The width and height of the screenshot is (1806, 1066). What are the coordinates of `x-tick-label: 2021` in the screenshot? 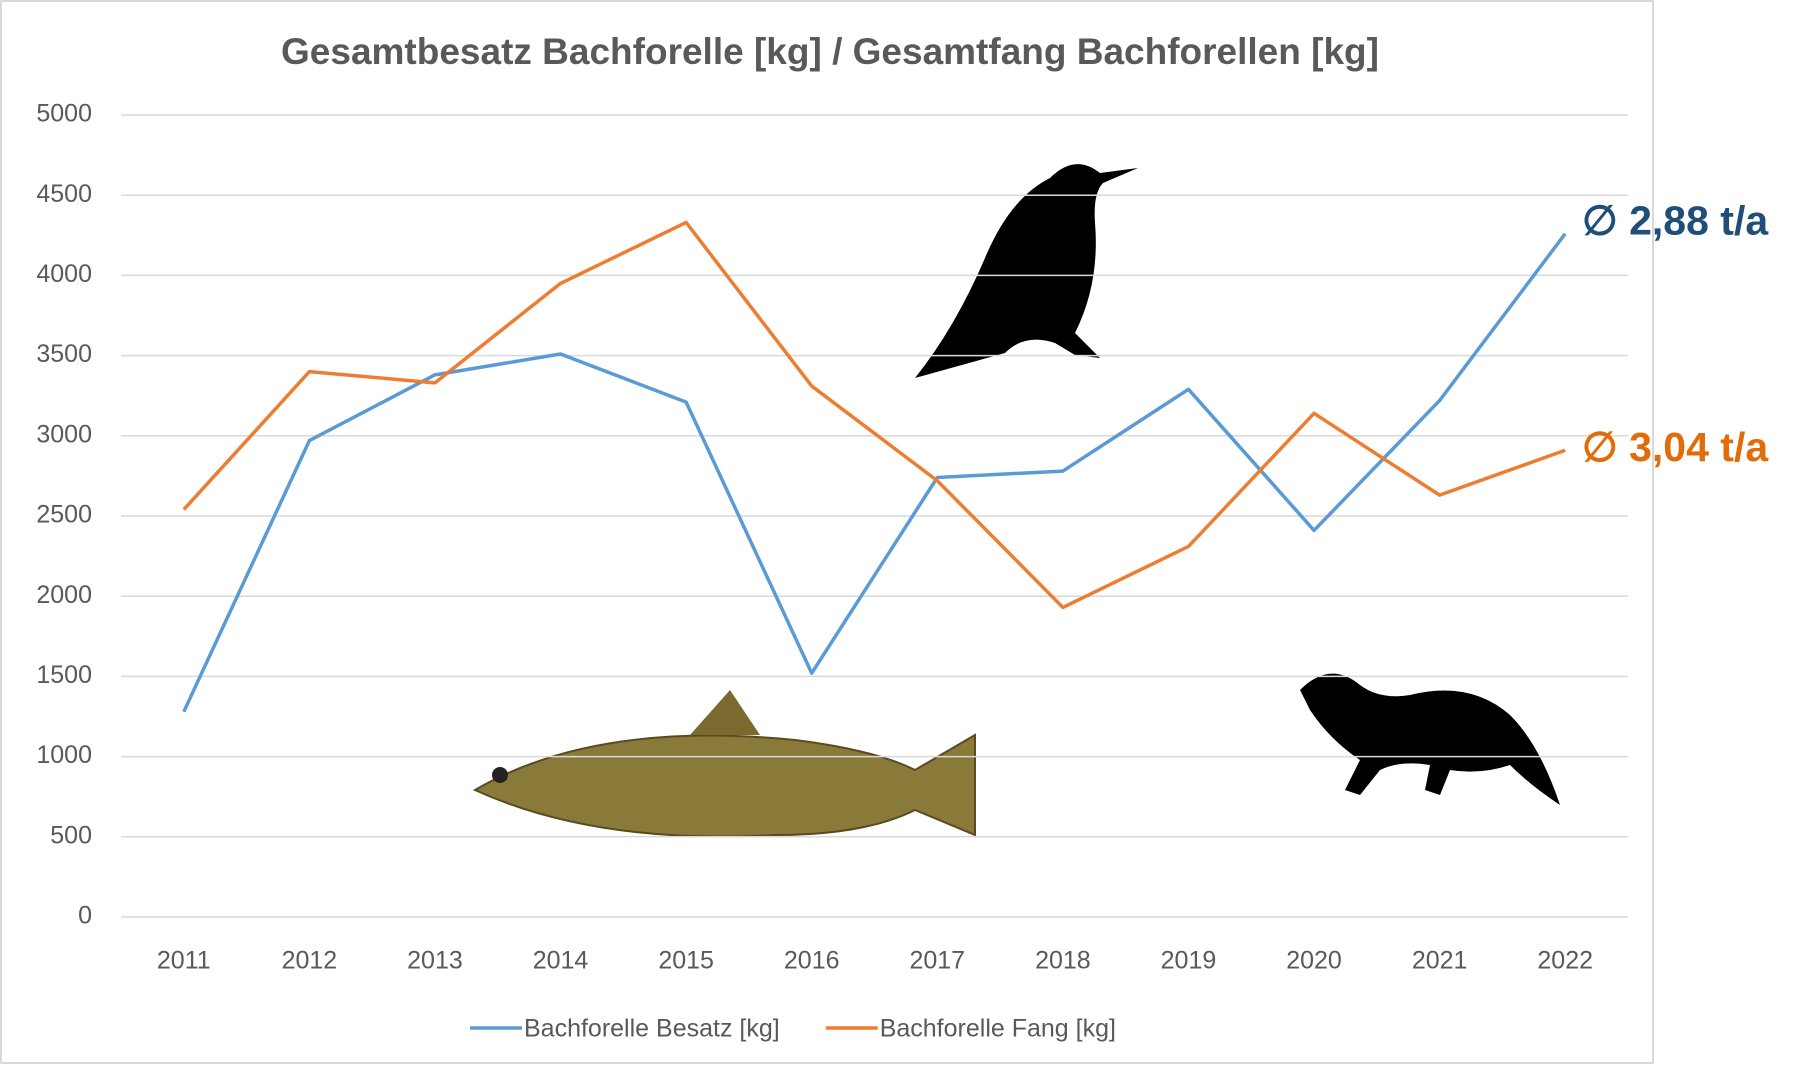 It's located at (1440, 961).